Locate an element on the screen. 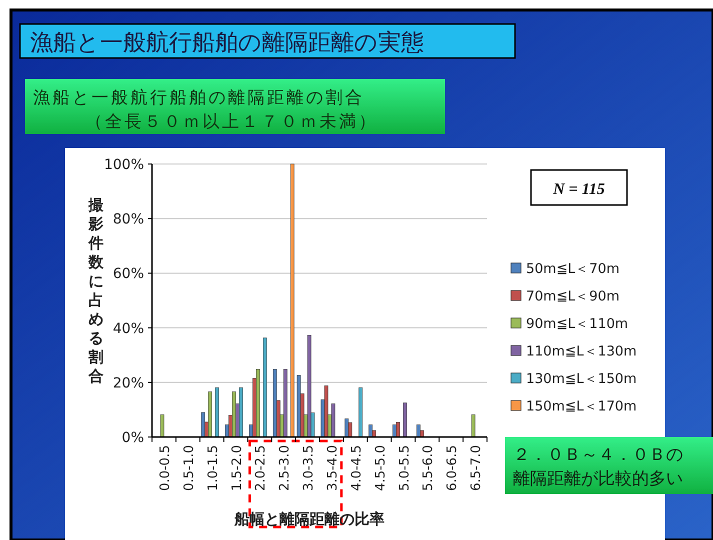 The width and height of the screenshot is (713, 540). x-tick-label: 3.0-3.5 is located at coordinates (309, 468).